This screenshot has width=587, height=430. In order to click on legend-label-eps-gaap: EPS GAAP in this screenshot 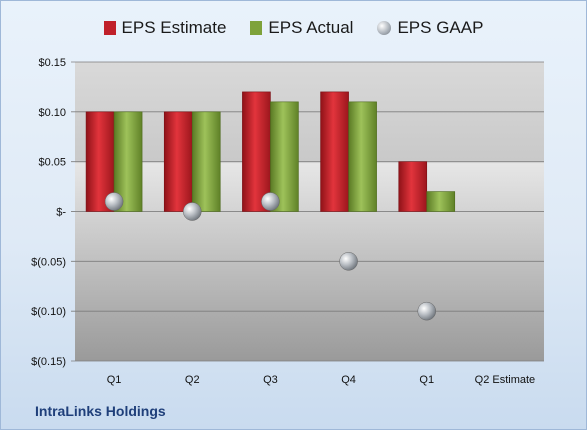, I will do `click(440, 27)`.